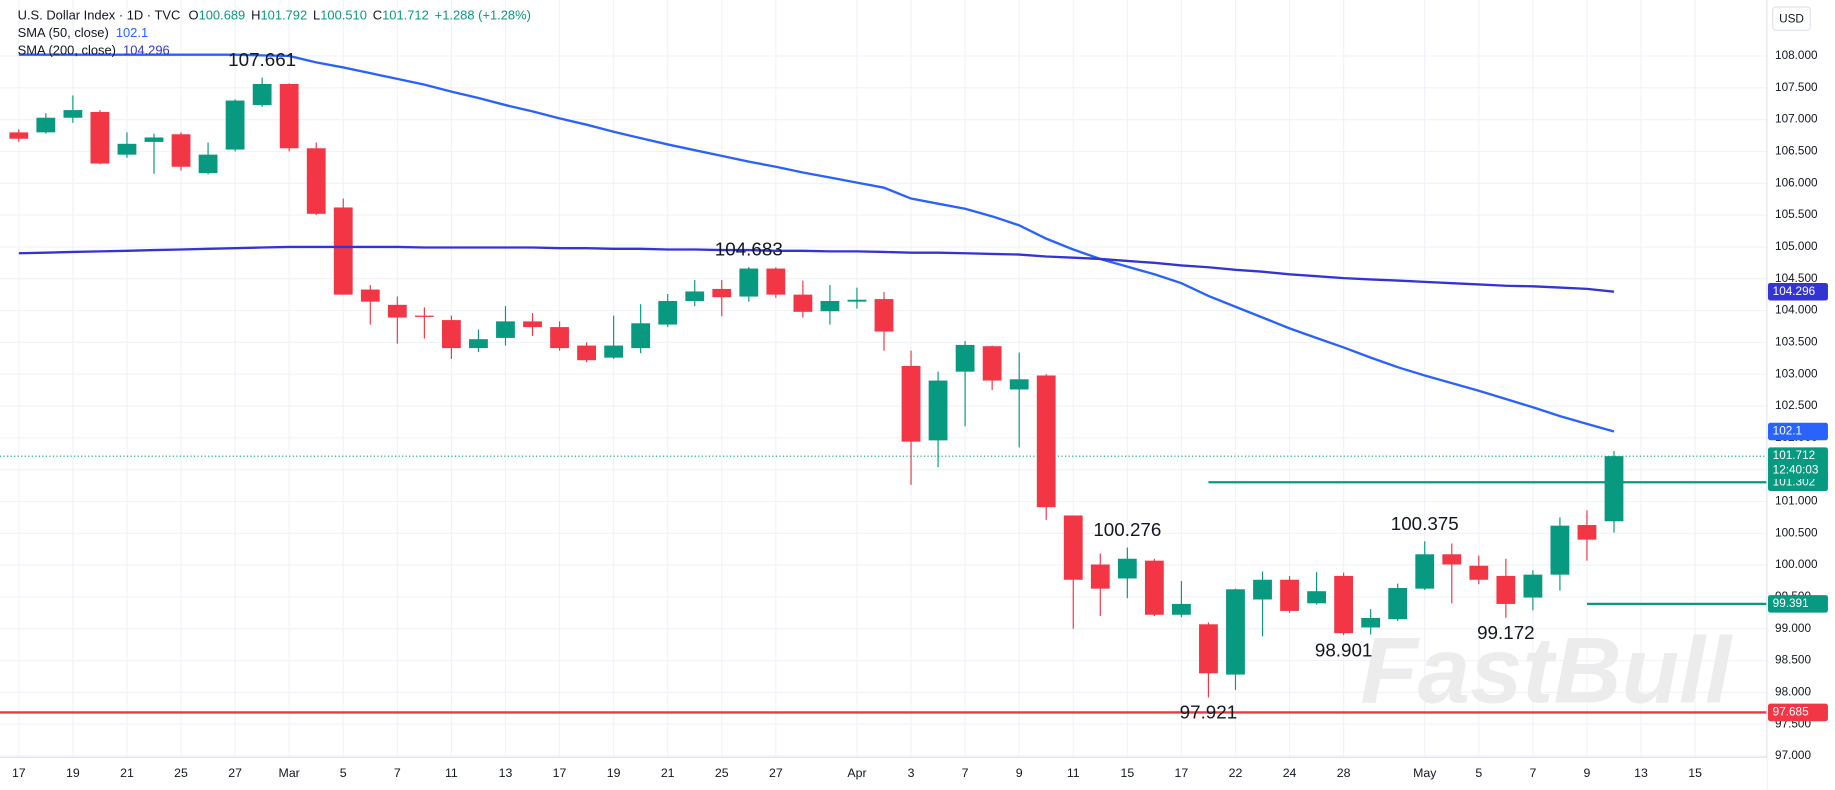  I want to click on level-price-tag: 97.685, so click(1791, 712).